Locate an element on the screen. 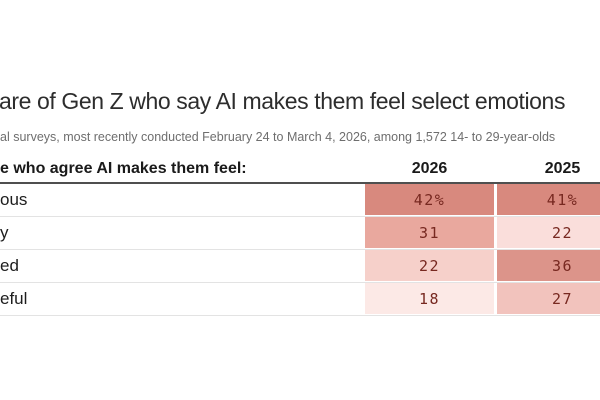 The width and height of the screenshot is (600, 400). column-header-2025: 2025 is located at coordinates (562, 168).